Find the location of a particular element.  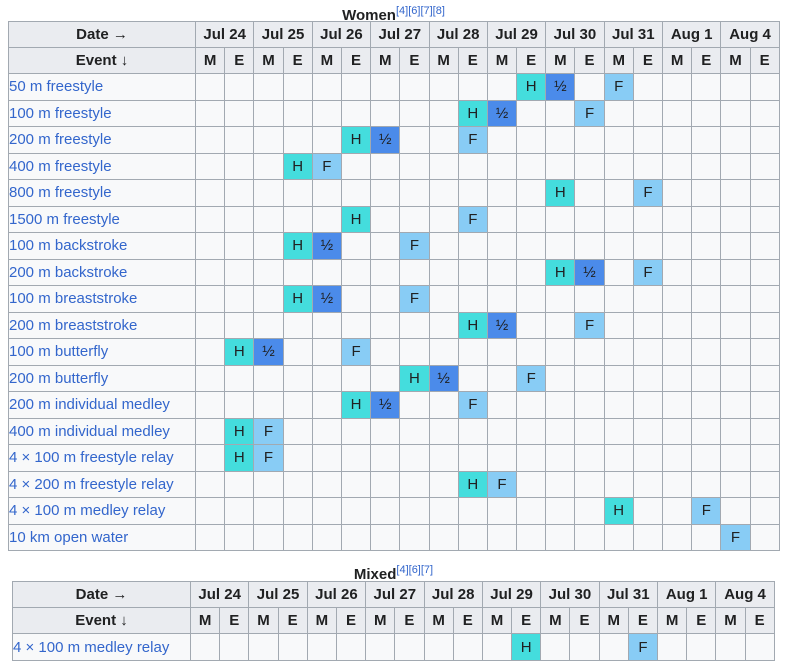

event-name-link: 1500 m freestyle is located at coordinates (102, 219).